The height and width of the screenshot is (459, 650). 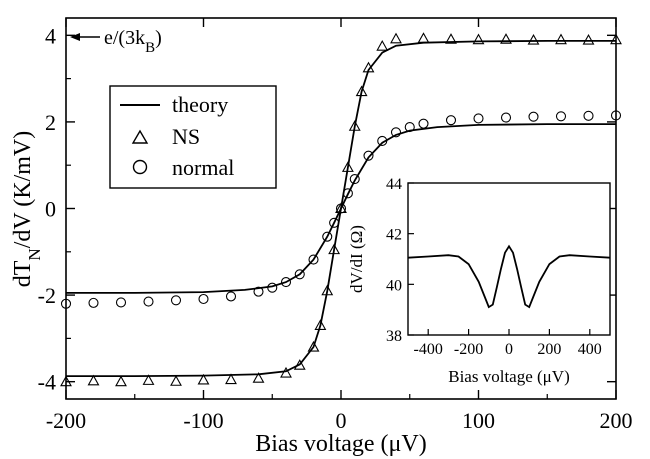 What do you see at coordinates (50, 35) in the screenshot?
I see `y-tick-label-4: 4` at bounding box center [50, 35].